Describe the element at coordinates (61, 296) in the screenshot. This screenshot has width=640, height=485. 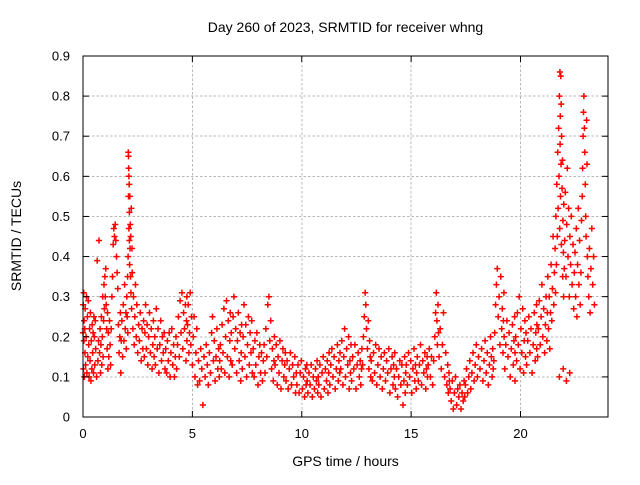
I see `y-tick-label: 0.3` at that location.